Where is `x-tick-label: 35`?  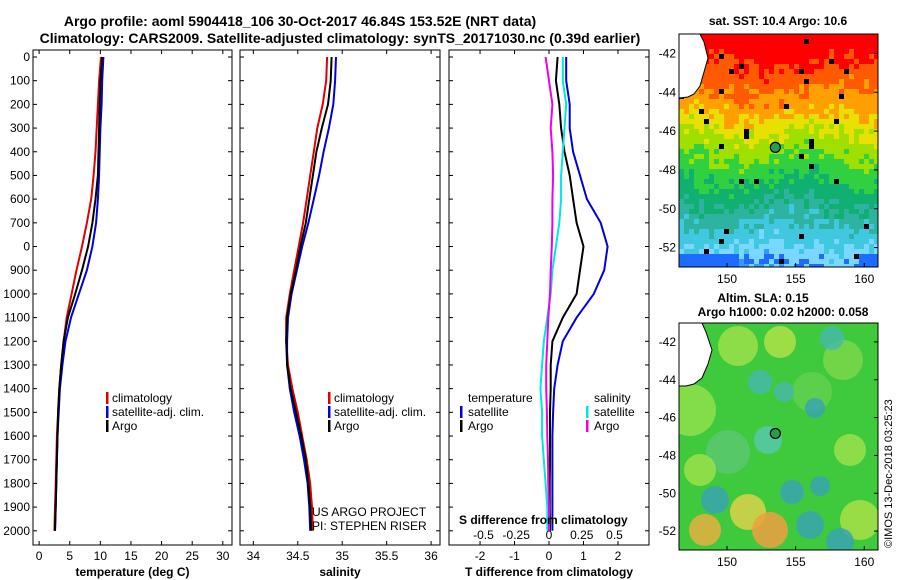
x-tick-label: 35 is located at coordinates (343, 556).